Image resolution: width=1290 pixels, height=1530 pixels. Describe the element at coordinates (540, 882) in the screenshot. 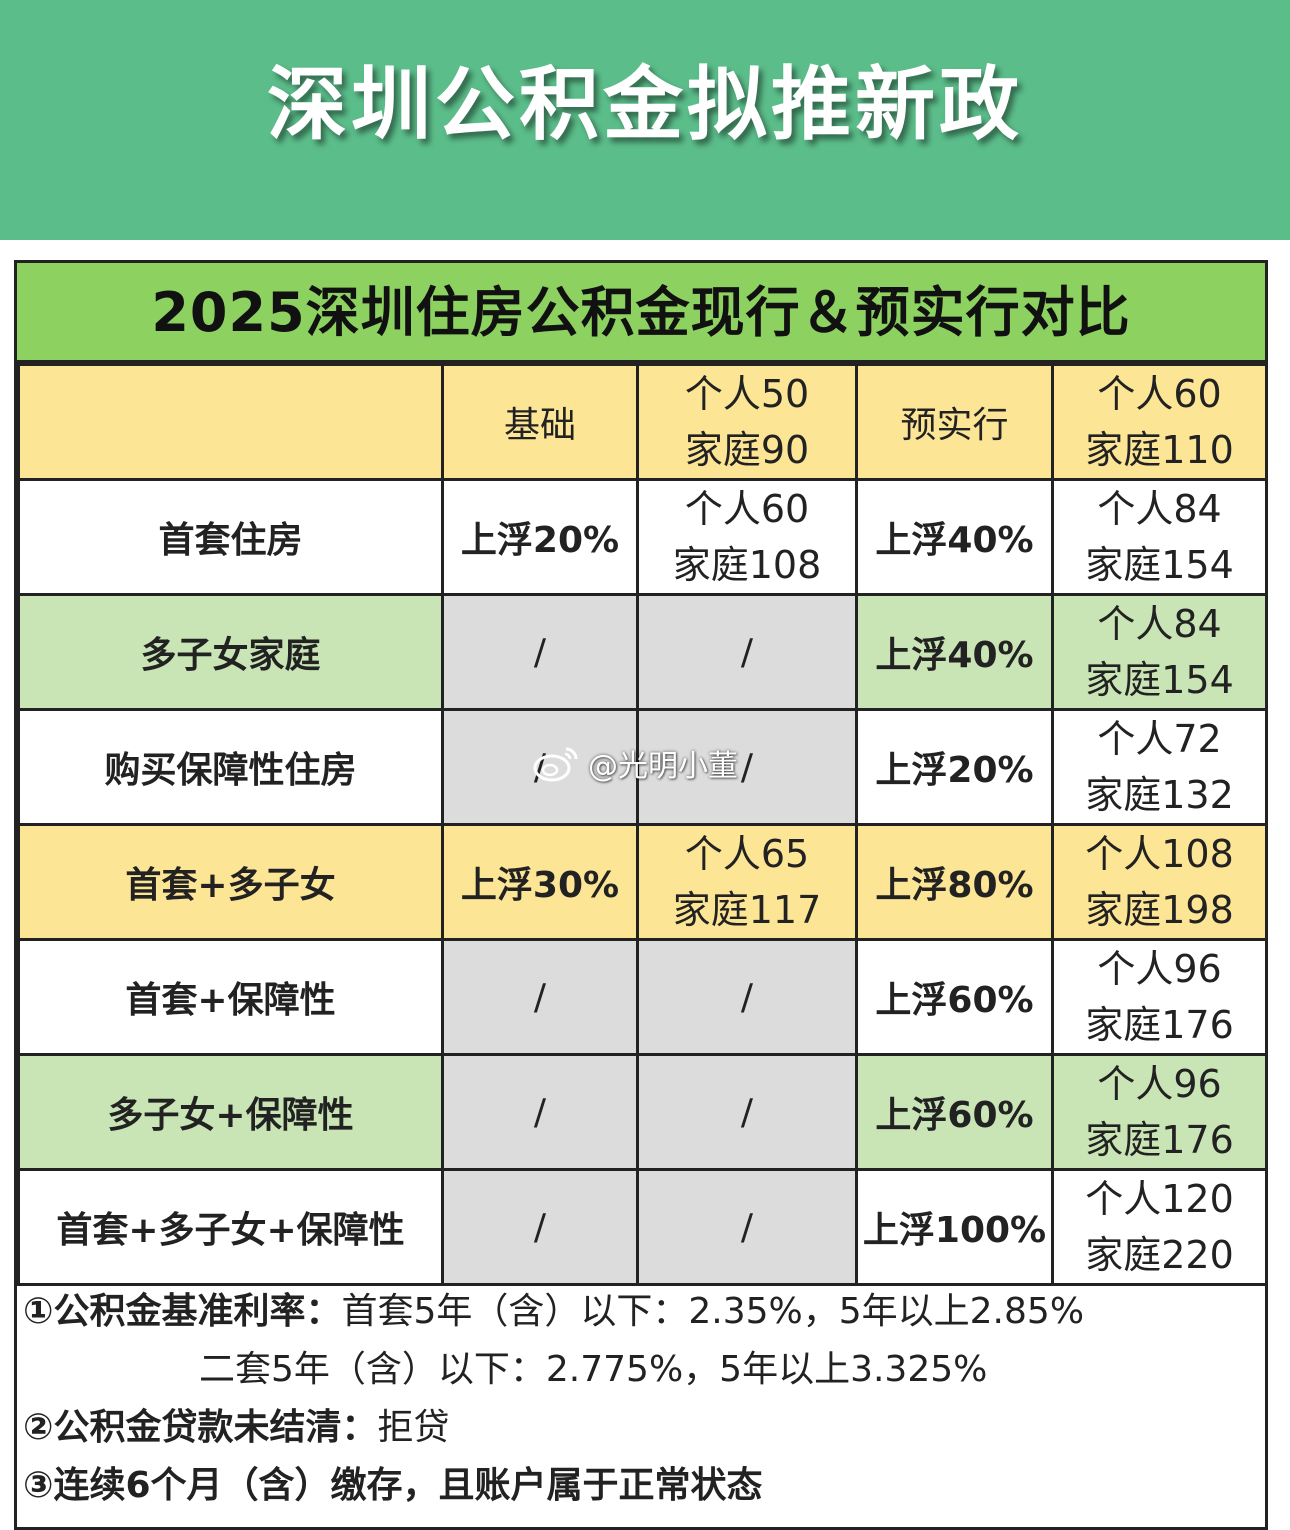

I see `current-float: 上浮30%` at that location.